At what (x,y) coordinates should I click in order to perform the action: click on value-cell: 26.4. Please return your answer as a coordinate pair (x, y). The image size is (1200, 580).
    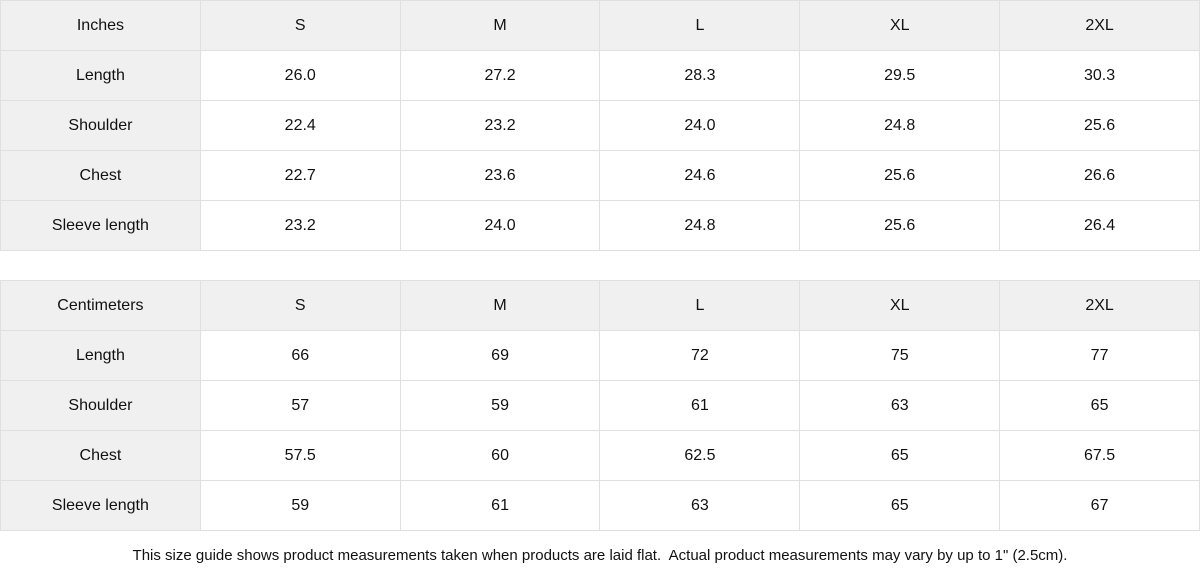
    Looking at the image, I should click on (1099, 225).